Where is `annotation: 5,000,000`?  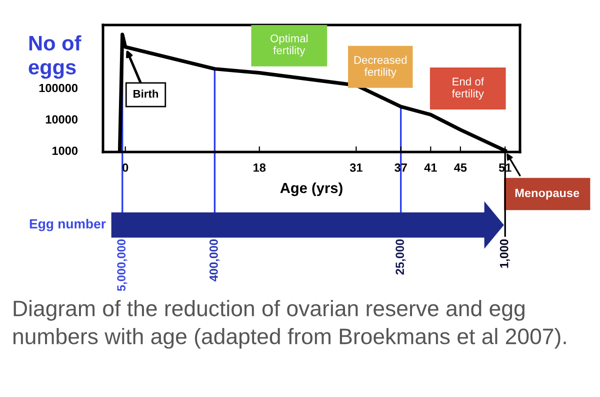
annotation: 5,000,000 is located at coordinates (122, 265).